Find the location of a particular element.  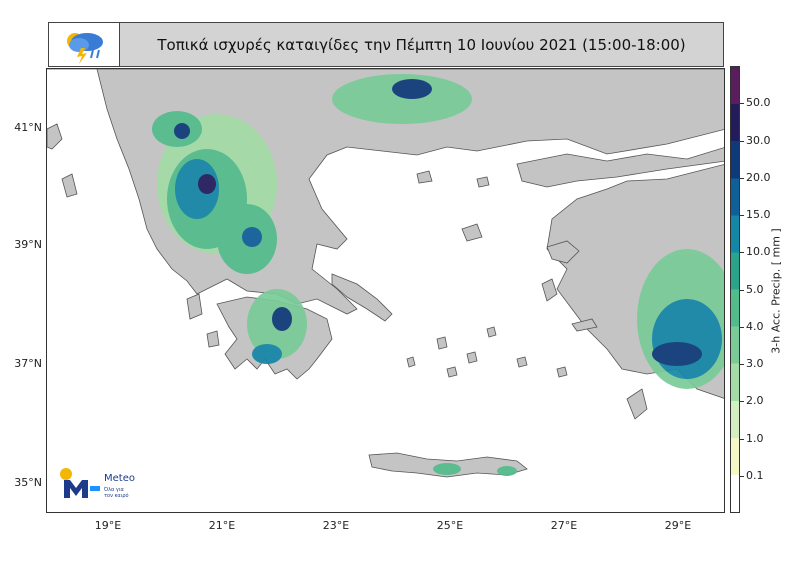

lat-label-39: 39°N is located at coordinates (28, 244).